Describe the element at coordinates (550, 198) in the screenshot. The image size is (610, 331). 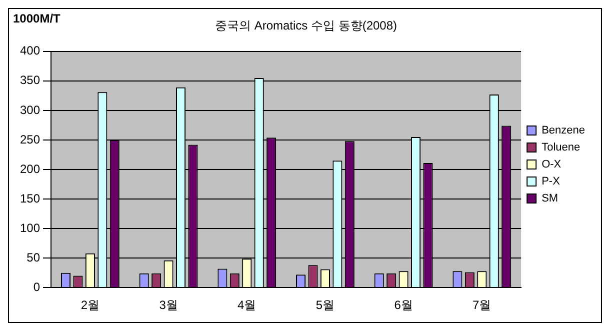
I see `legend-label: SM` at that location.